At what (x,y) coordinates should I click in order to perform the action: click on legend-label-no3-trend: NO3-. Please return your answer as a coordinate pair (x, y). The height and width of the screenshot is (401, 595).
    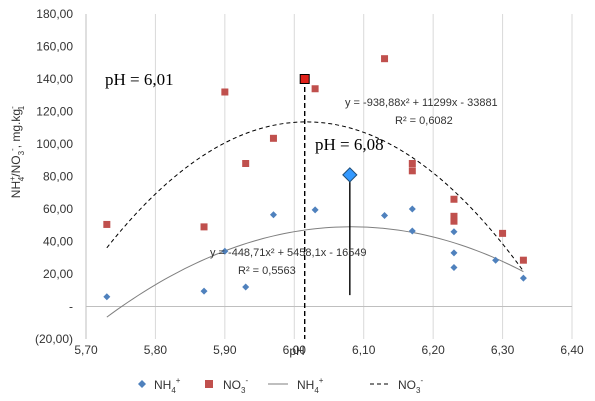
    Looking at the image, I should click on (410, 385).